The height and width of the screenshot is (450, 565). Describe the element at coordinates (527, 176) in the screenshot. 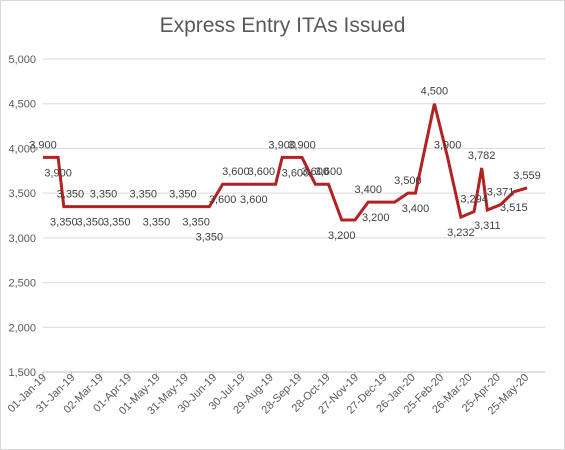

I see `data-label: 3,559` at that location.